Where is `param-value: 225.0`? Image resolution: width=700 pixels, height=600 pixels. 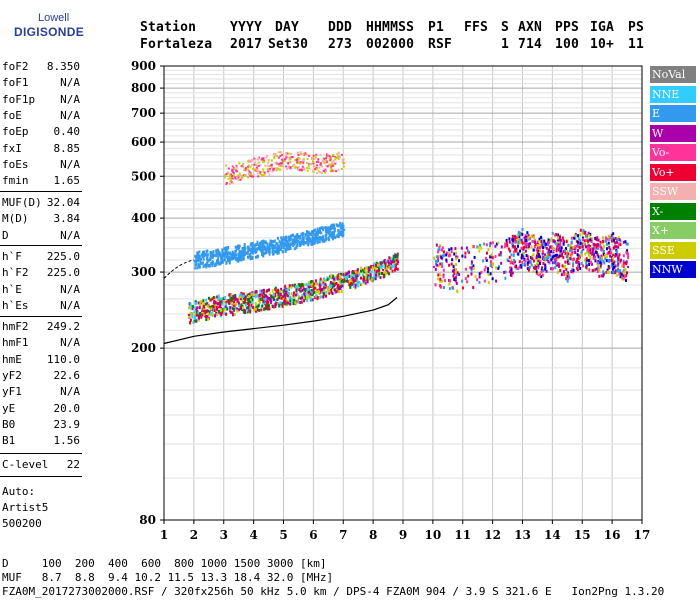
param-value: 225.0 is located at coordinates (63, 256).